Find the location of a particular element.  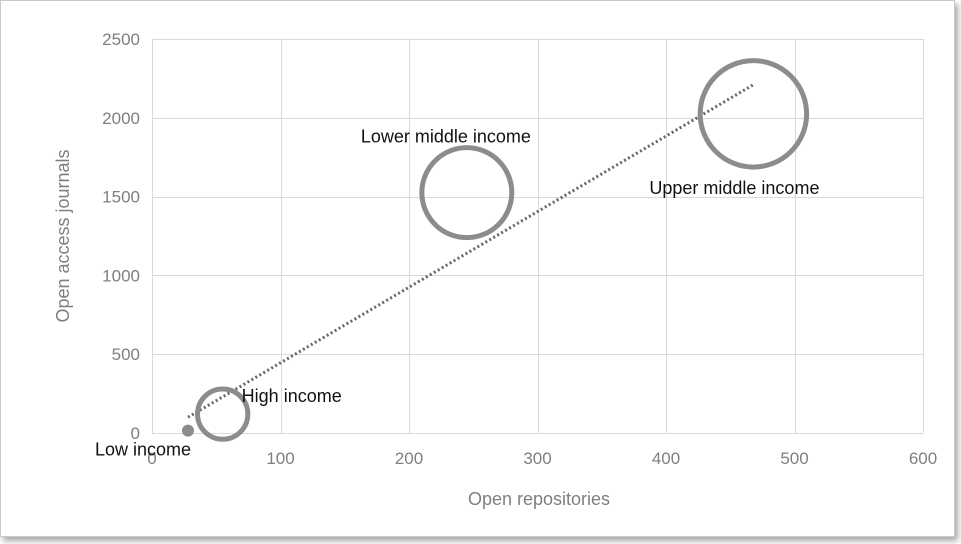

x-tick-label: 100 is located at coordinates (280, 458).